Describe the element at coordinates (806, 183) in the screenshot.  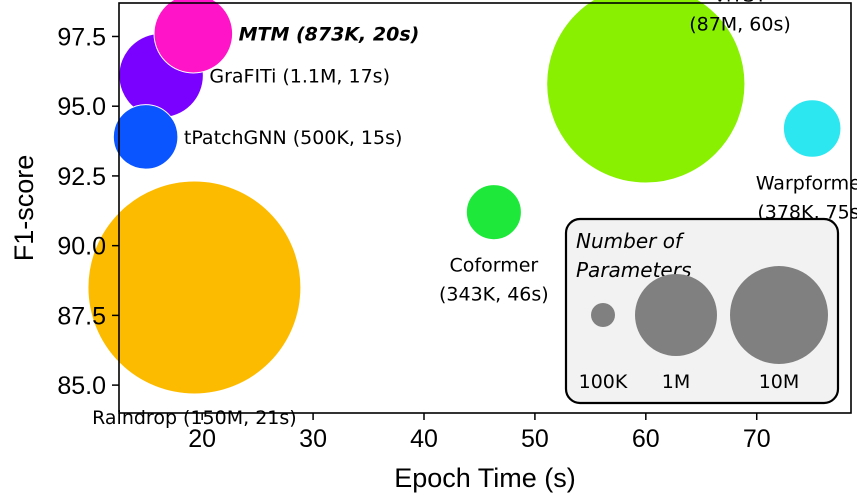
I see `label-warpformer-line-1: Warpformer` at that location.